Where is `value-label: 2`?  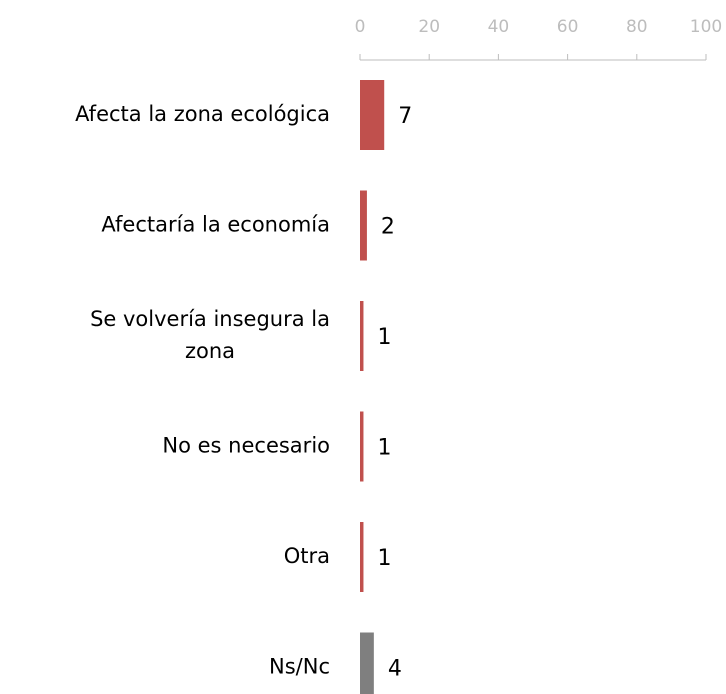 value-label: 2 is located at coordinates (388, 227).